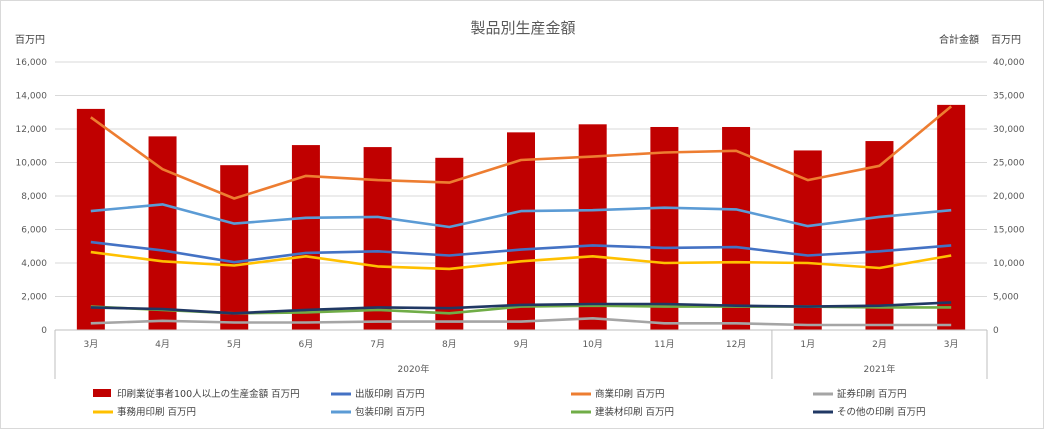  What do you see at coordinates (880, 369) in the screenshot?
I see `year-group-label: 2021年` at bounding box center [880, 369].